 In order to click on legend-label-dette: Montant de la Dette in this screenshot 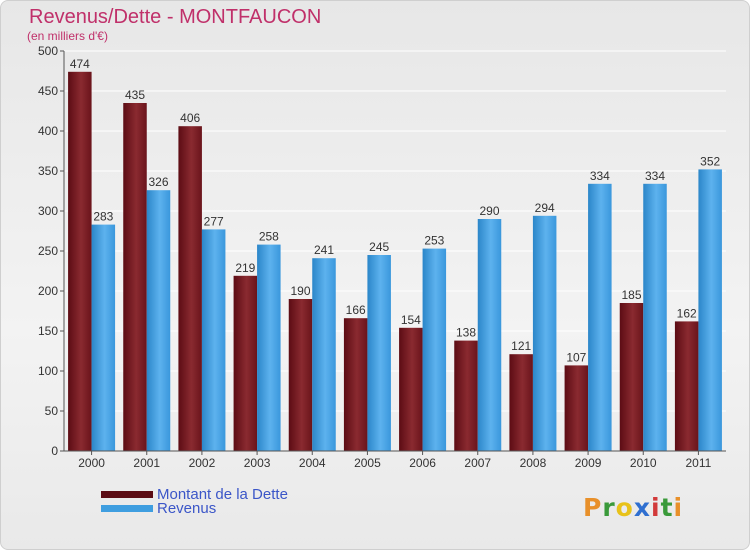, I will do `click(222, 494)`.